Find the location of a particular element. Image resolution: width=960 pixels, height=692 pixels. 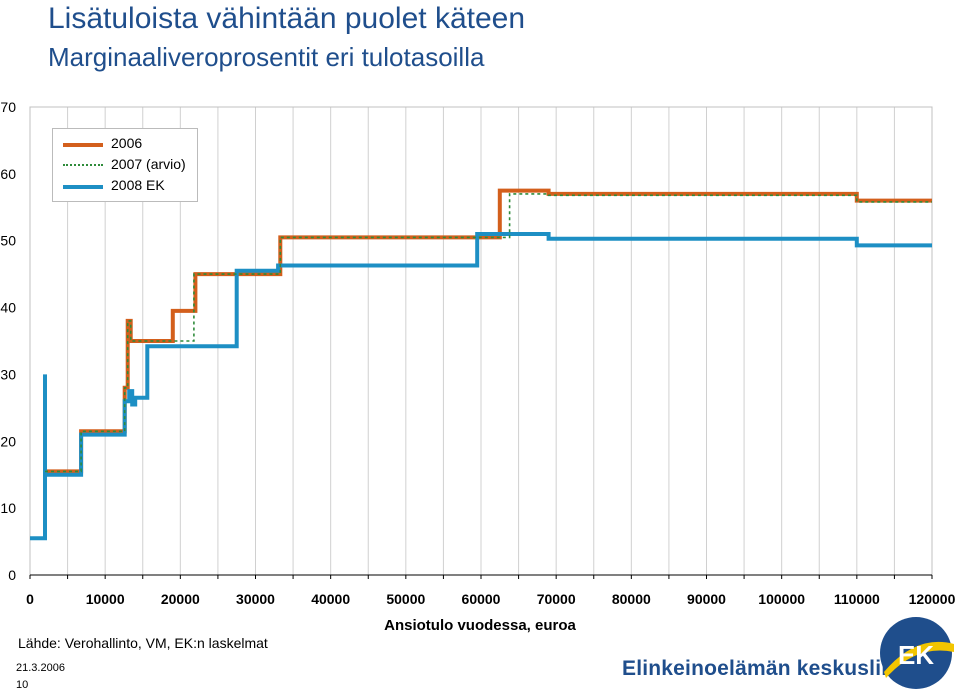

legend-swatch-2006 is located at coordinates (83, 145).